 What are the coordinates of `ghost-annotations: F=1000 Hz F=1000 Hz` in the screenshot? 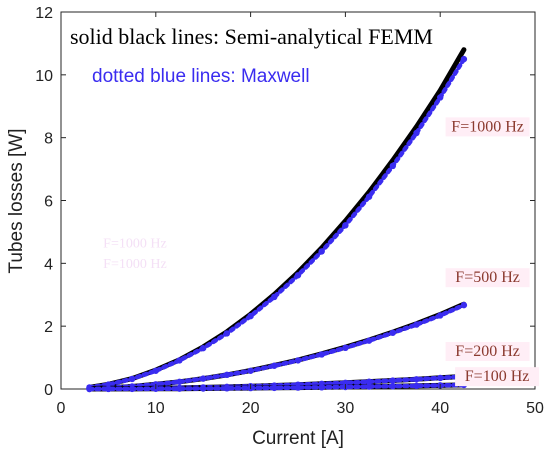 It's located at (135, 254).